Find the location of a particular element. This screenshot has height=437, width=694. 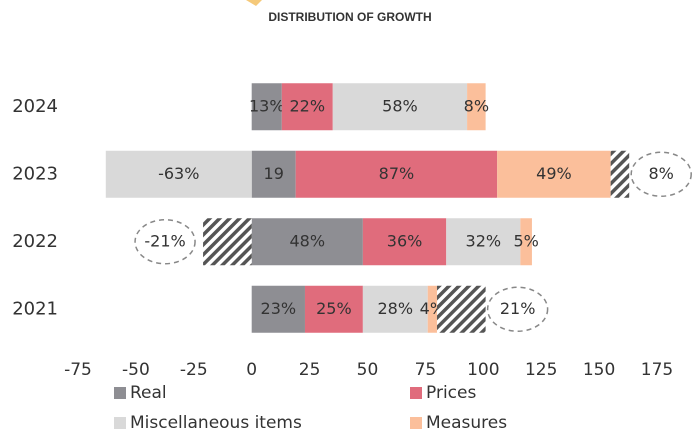

x-tick-label: -75 is located at coordinates (78, 370).